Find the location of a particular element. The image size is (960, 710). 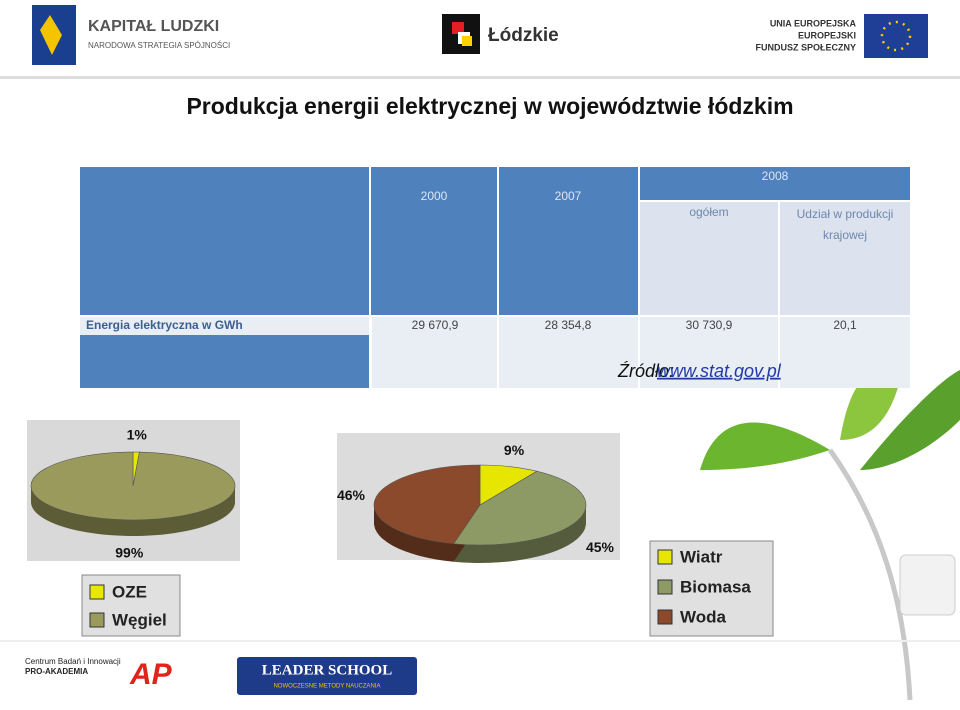

col-header: 2000 is located at coordinates (434, 196).